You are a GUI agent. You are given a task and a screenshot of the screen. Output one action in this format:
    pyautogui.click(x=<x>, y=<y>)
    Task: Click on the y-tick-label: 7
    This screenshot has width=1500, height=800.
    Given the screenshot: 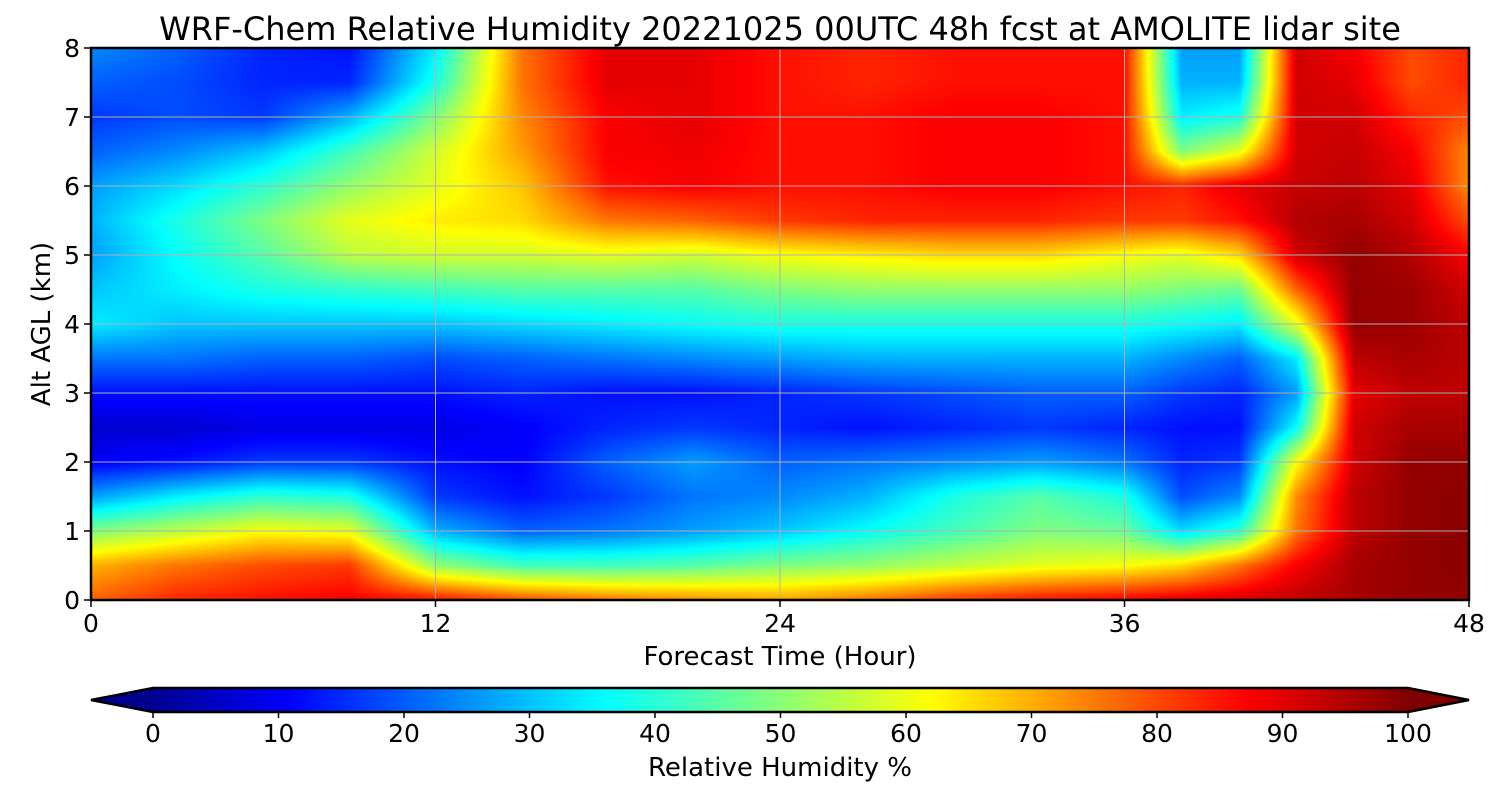 What is the action you would take?
    pyautogui.click(x=72, y=117)
    